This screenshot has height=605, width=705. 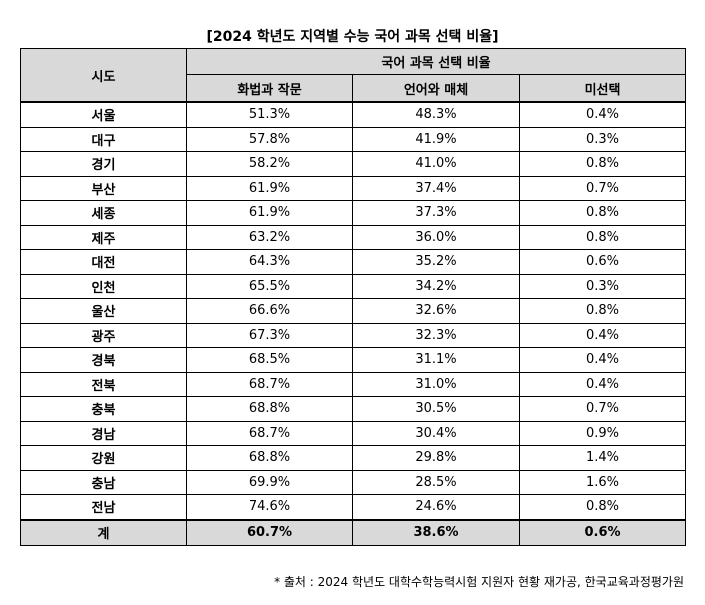 What do you see at coordinates (436, 139) in the screenshot?
I see `language-media-cell: 41.9%` at bounding box center [436, 139].